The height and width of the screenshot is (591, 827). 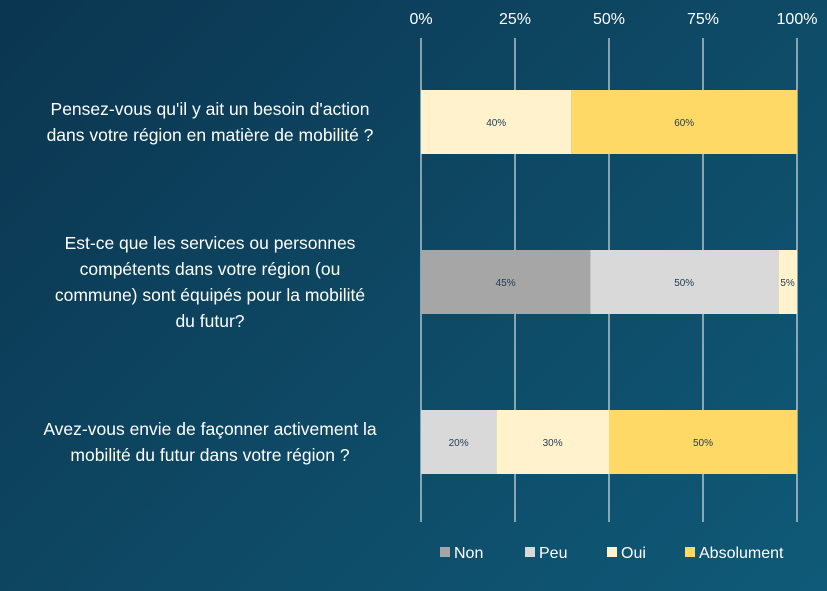 What do you see at coordinates (609, 19) in the screenshot?
I see `x-tick-label: 50%` at bounding box center [609, 19].